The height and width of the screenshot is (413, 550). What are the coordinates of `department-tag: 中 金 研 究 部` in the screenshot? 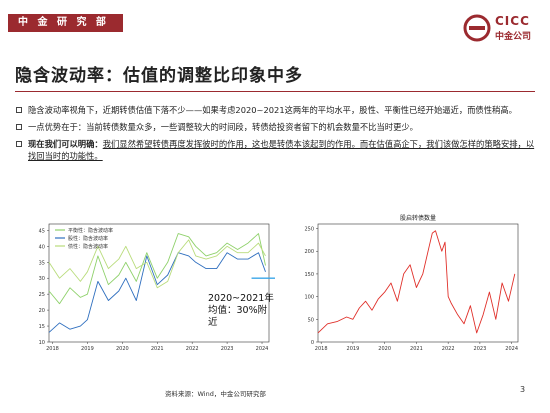 It's located at (65, 23).